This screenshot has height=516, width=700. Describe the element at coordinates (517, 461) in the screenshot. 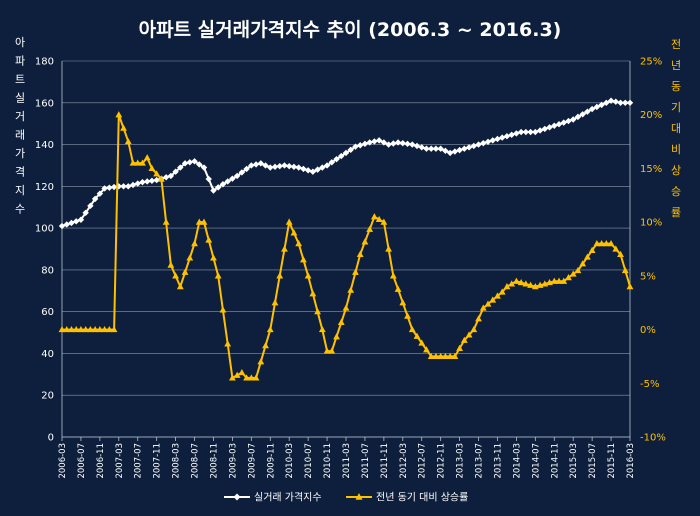

I see `x-tick-label: 2014-03` at that location.